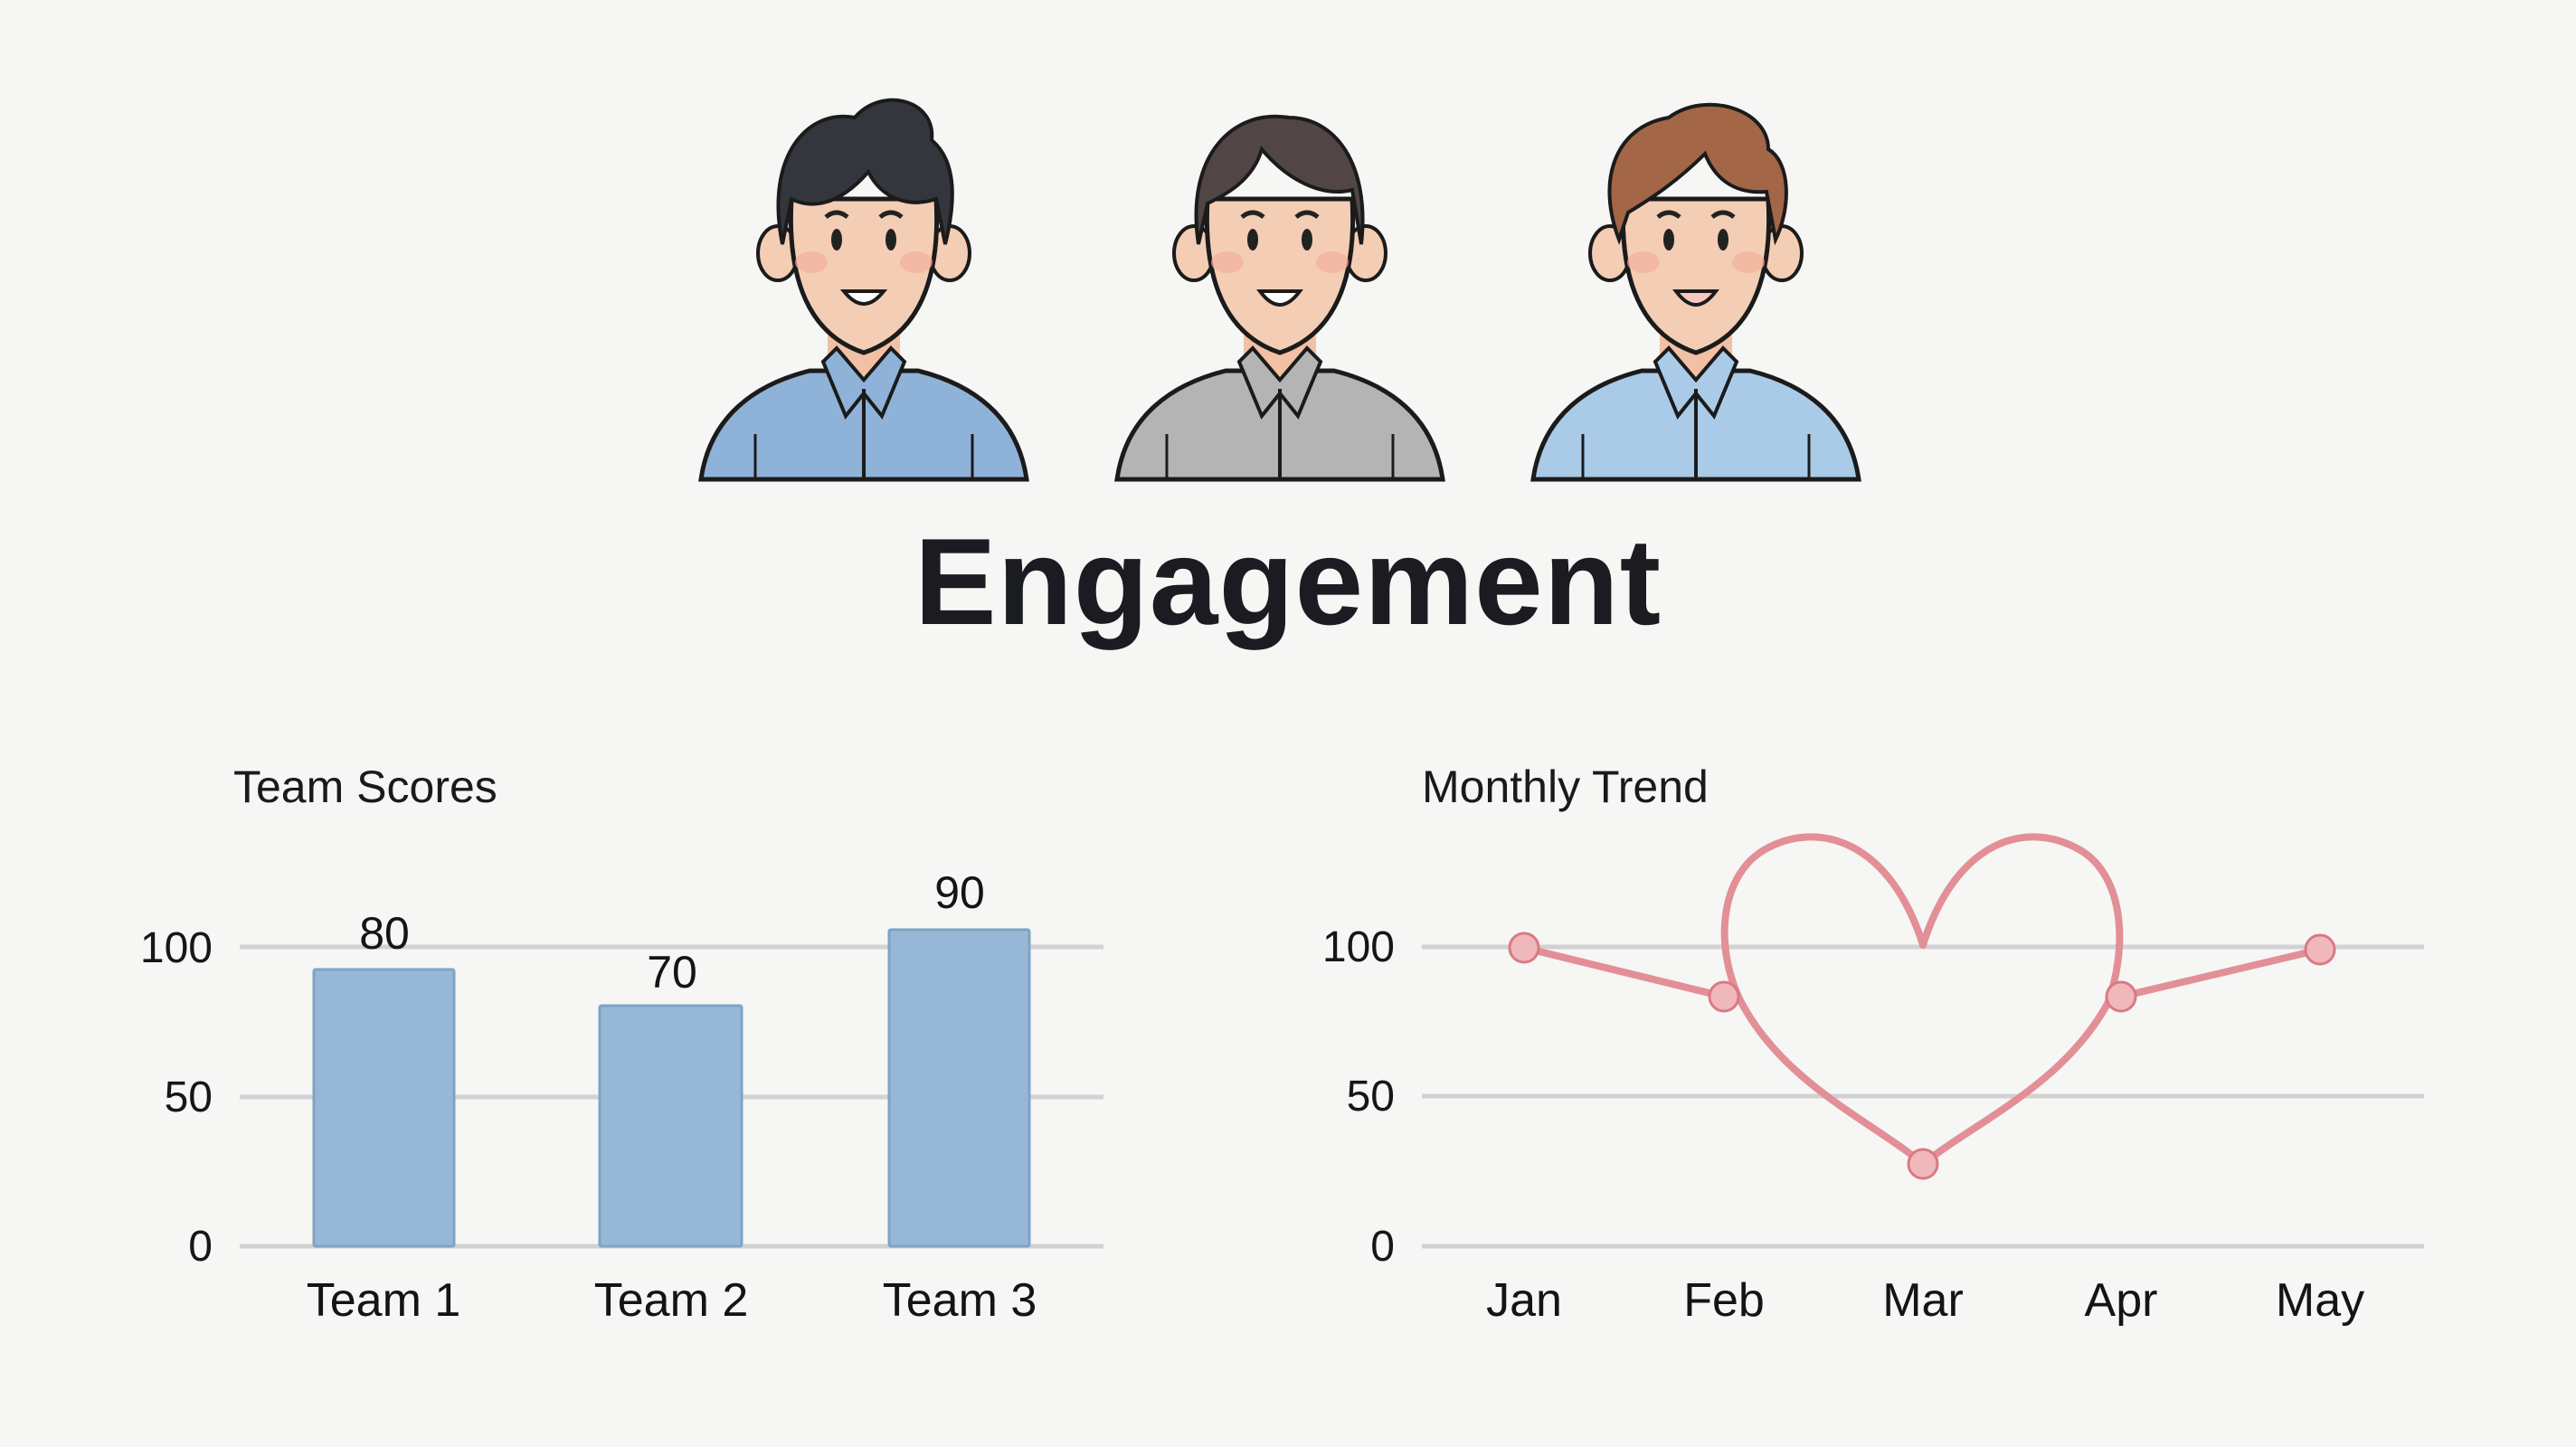  What do you see at coordinates (1724, 1300) in the screenshot?
I see `line-x-label-feb: Feb` at bounding box center [1724, 1300].